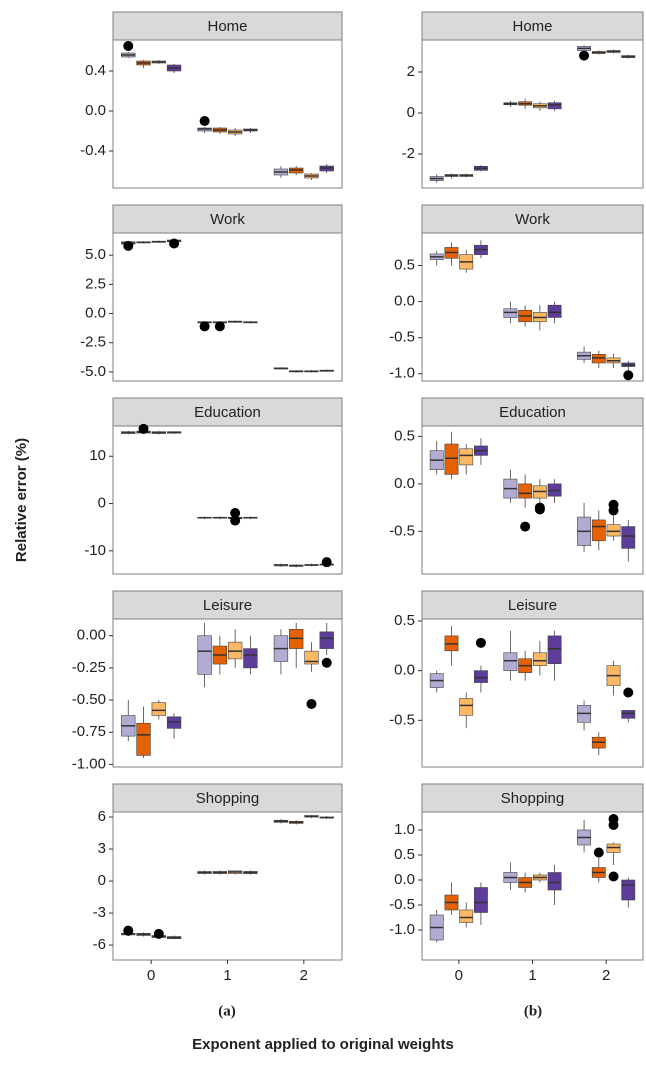 Image resolution: width=646 pixels, height=1066 pixels. Describe the element at coordinates (21, 500) in the screenshot. I see `y-axis-label: Relative error (%)` at that location.